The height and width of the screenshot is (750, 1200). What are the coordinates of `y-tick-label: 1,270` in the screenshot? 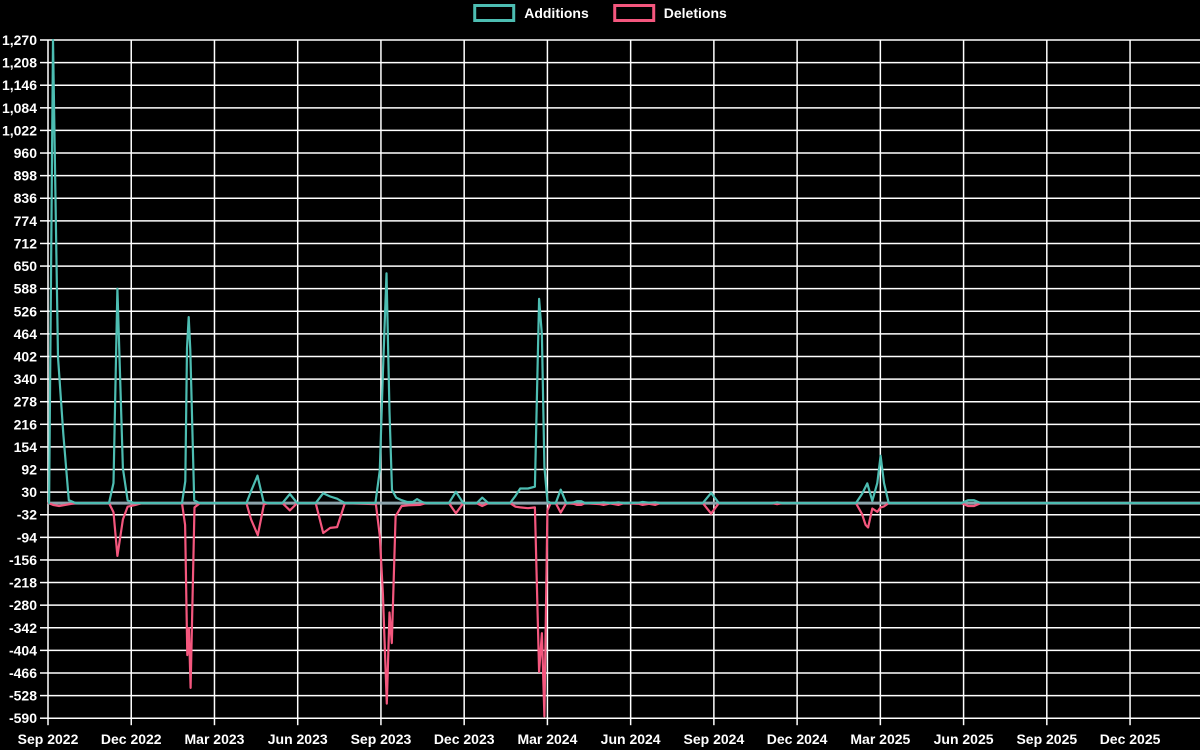 It's located at (19, 40).